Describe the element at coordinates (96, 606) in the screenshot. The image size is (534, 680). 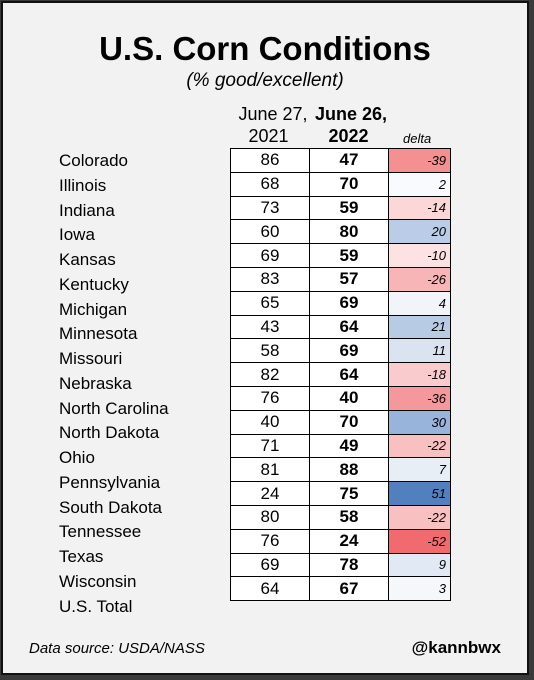
I see `state-label: U.S. Total` at that location.